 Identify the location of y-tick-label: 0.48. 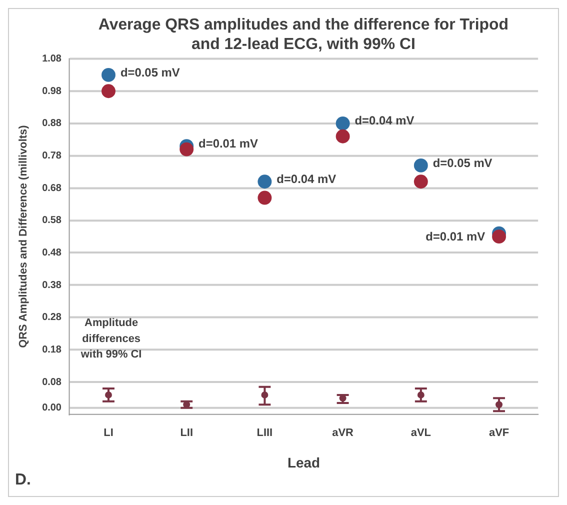
(52, 252).